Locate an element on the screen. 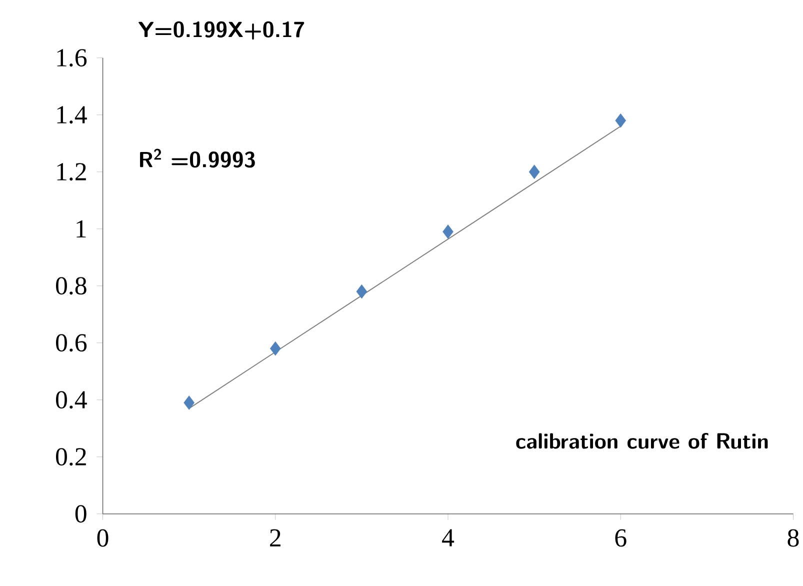 The height and width of the screenshot is (586, 803). x-tick-label: 0 is located at coordinates (102, 538).